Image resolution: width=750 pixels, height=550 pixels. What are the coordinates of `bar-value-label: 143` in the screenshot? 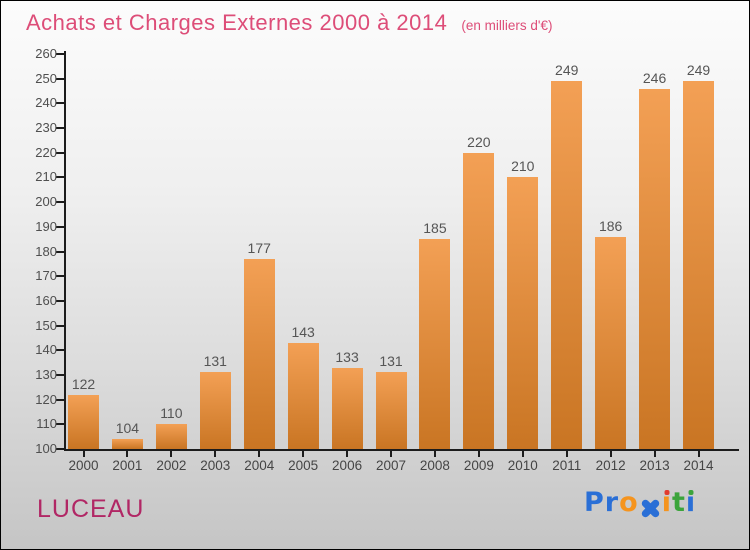 It's located at (303, 331).